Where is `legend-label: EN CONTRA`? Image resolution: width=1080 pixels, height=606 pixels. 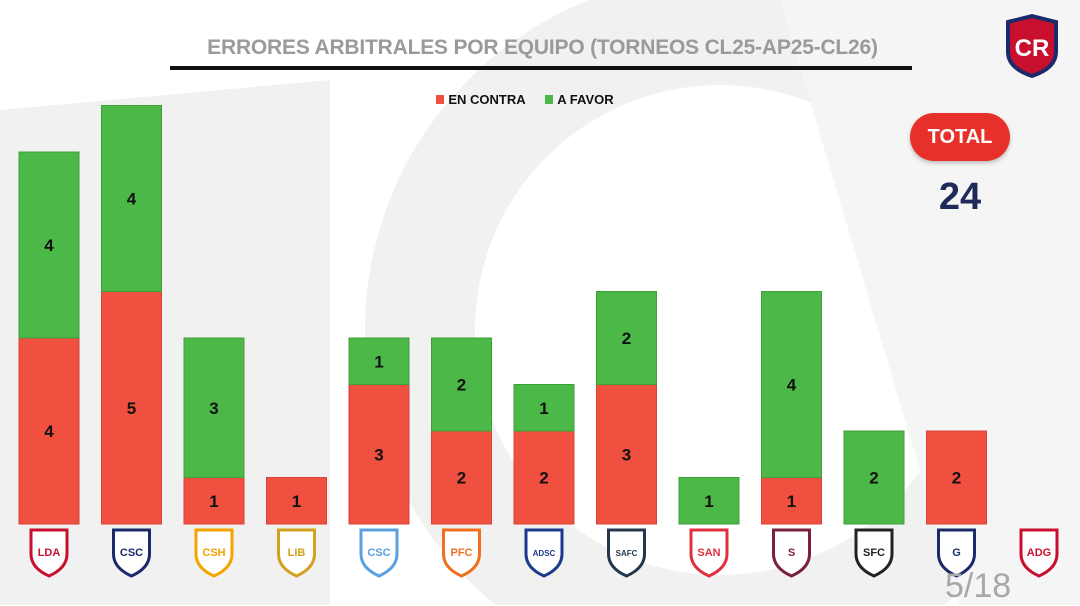 legend-label: EN CONTRA is located at coordinates (487, 99).